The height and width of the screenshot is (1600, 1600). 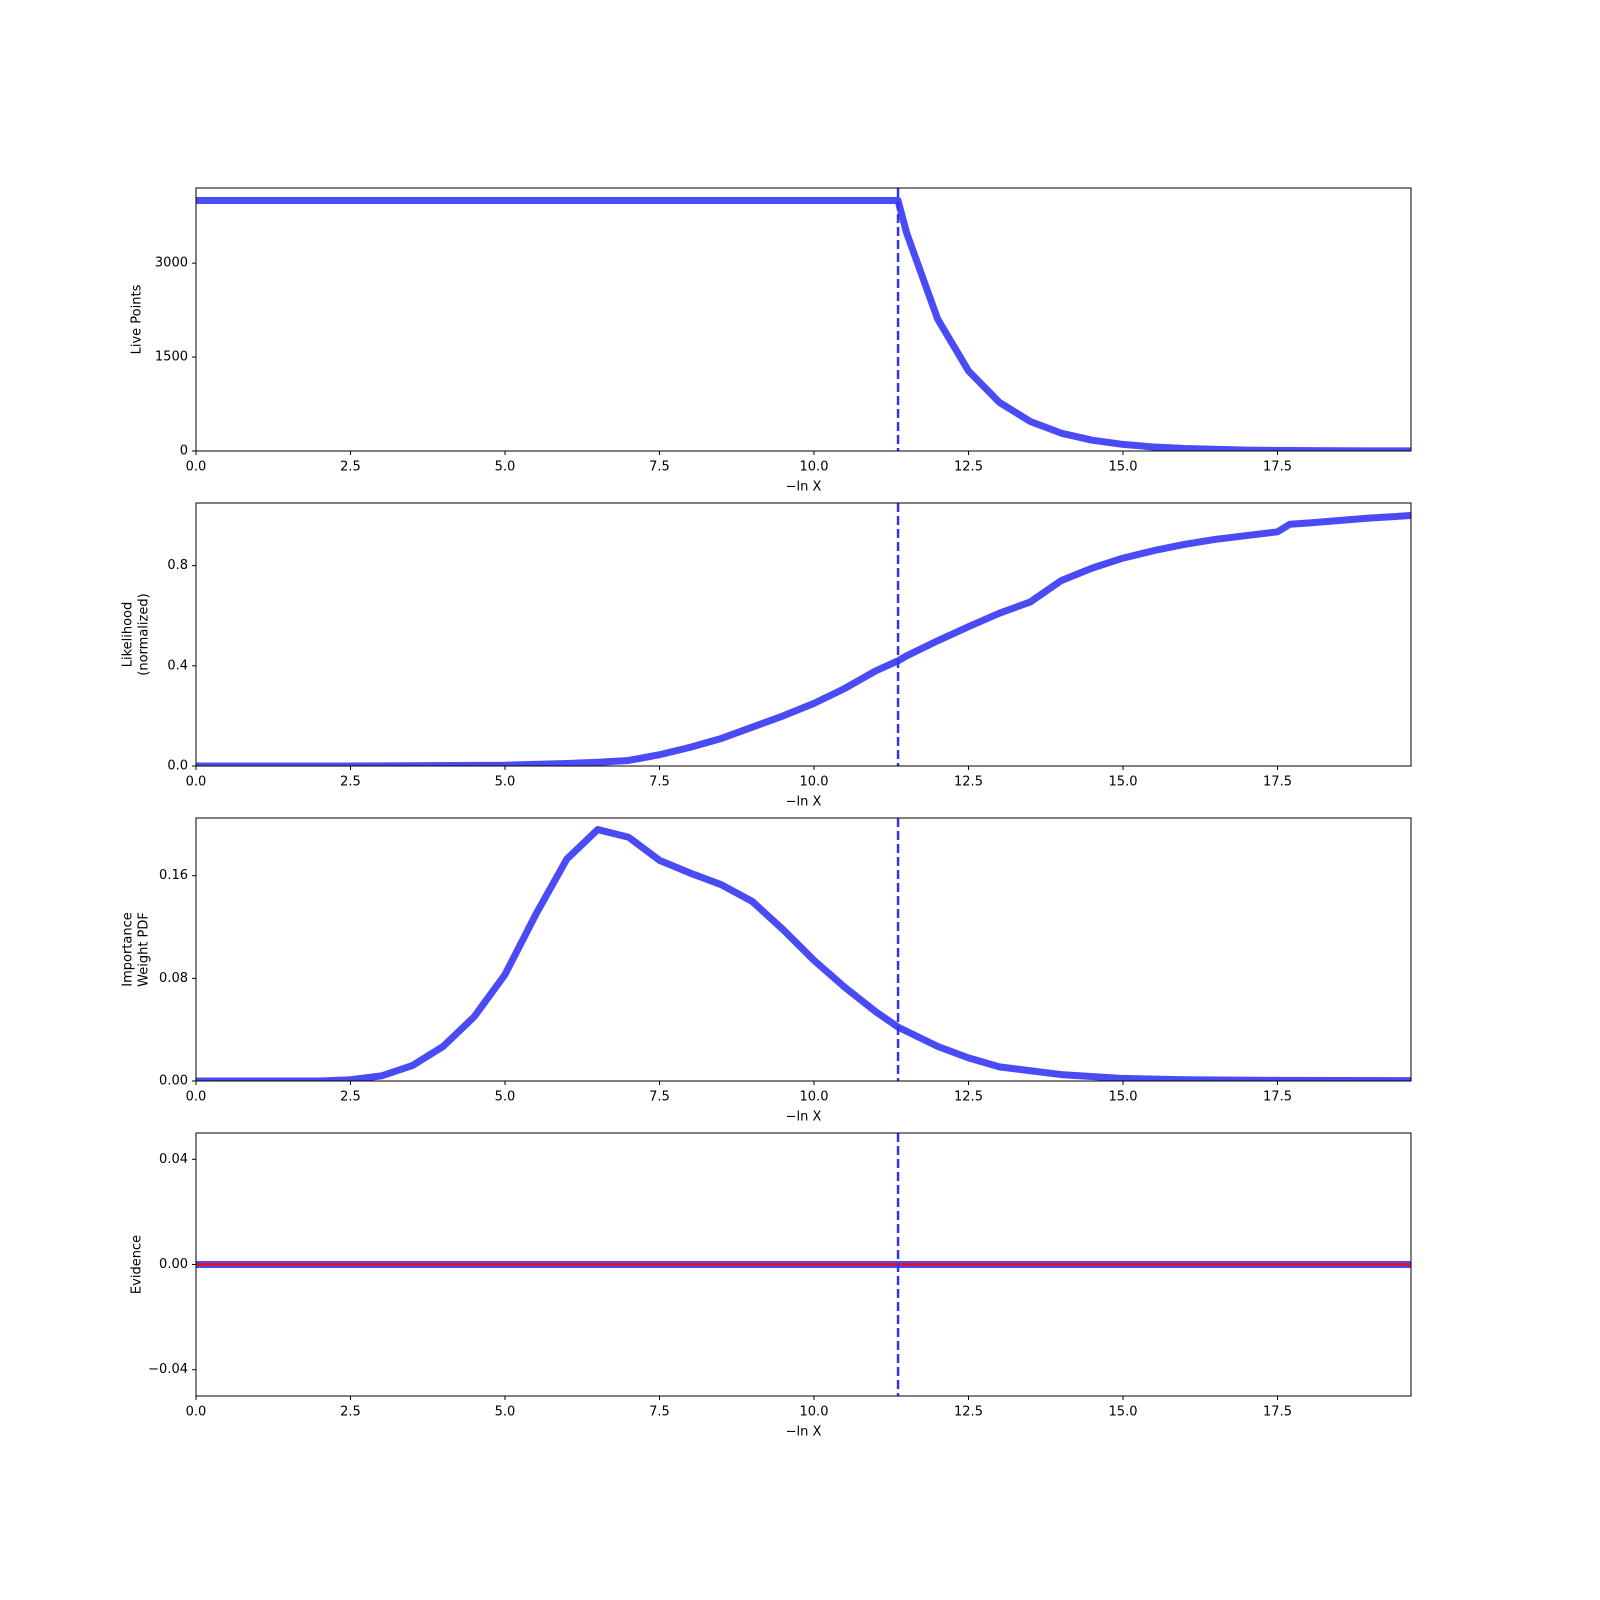 I want to click on y-tick-label: 0.8, so click(x=177, y=565).